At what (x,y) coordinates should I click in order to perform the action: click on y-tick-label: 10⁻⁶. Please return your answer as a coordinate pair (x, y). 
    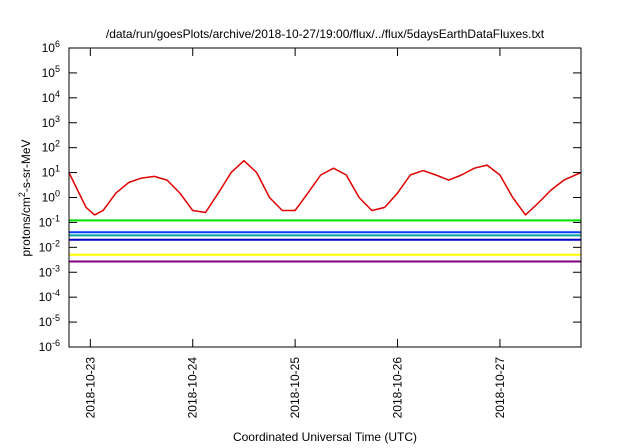
    Looking at the image, I should click on (49, 346).